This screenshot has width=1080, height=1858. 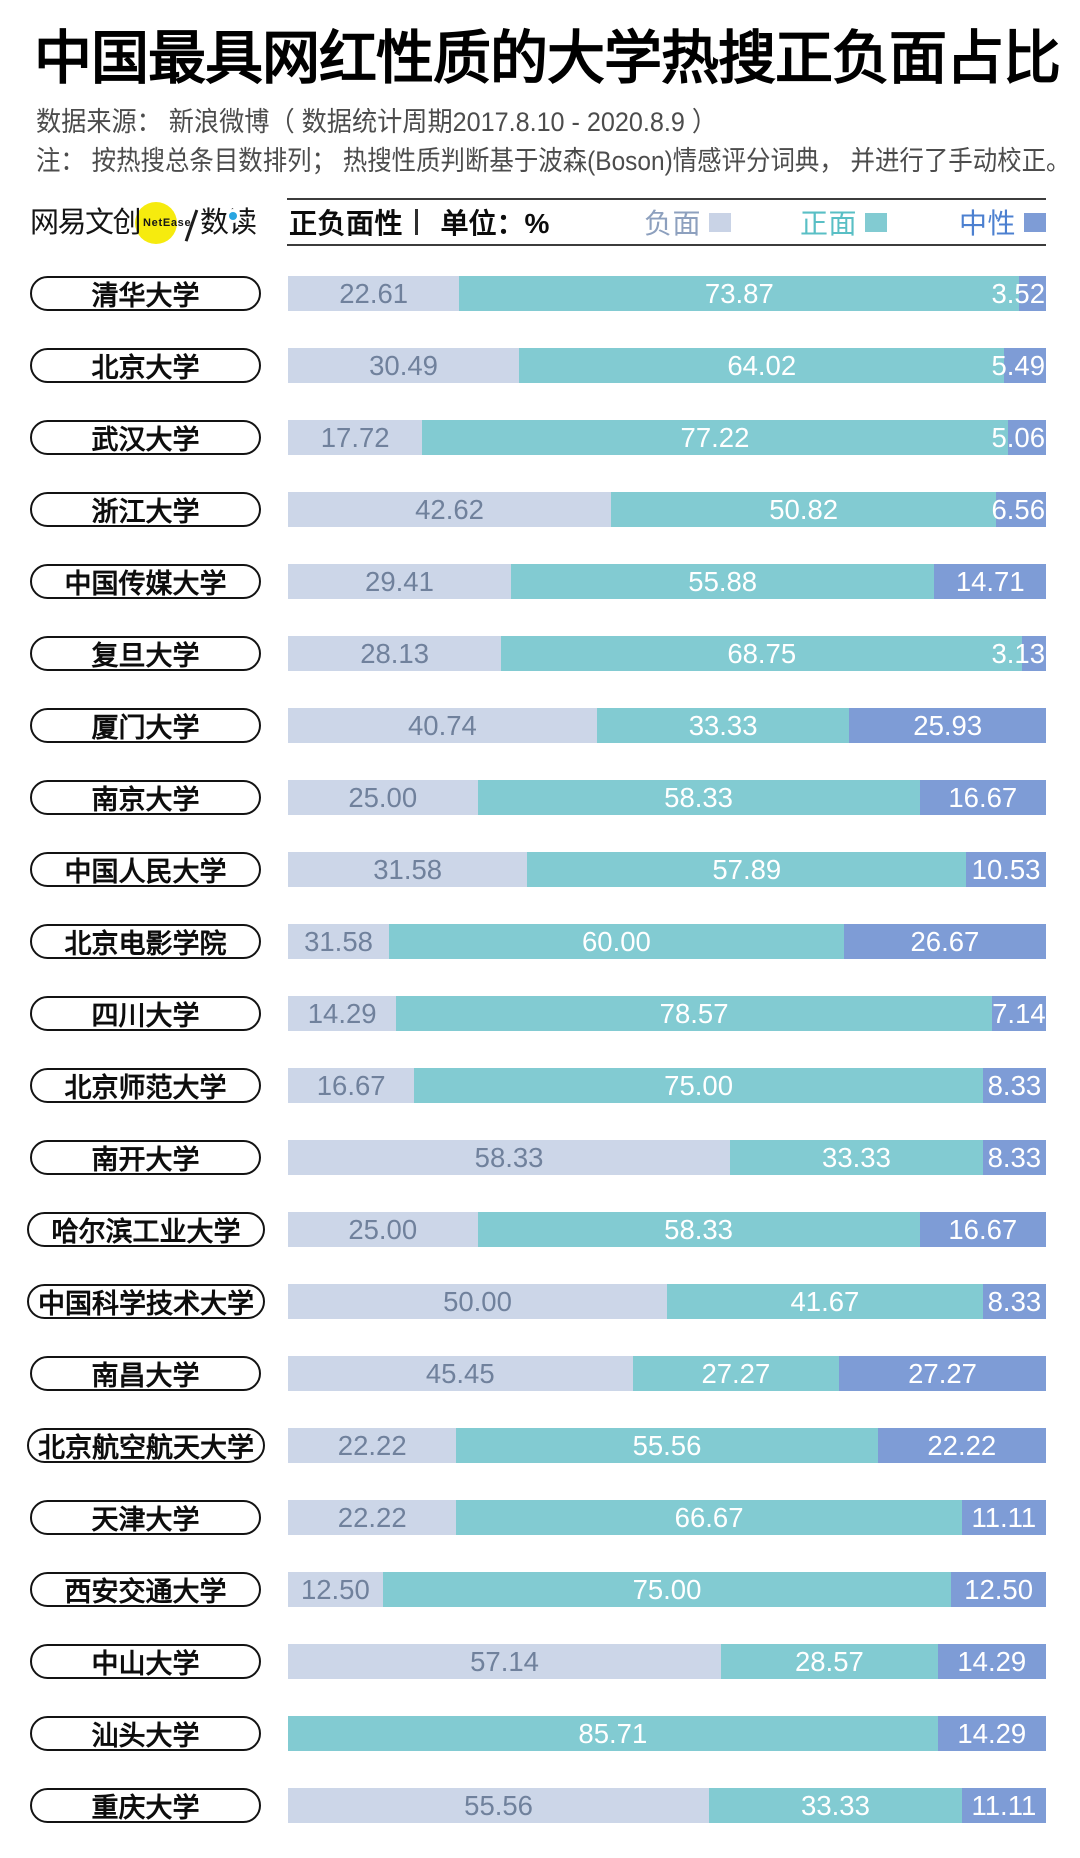 What do you see at coordinates (667, 1733) in the screenshot?
I see `stacked-bar: 85.71 14.29` at bounding box center [667, 1733].